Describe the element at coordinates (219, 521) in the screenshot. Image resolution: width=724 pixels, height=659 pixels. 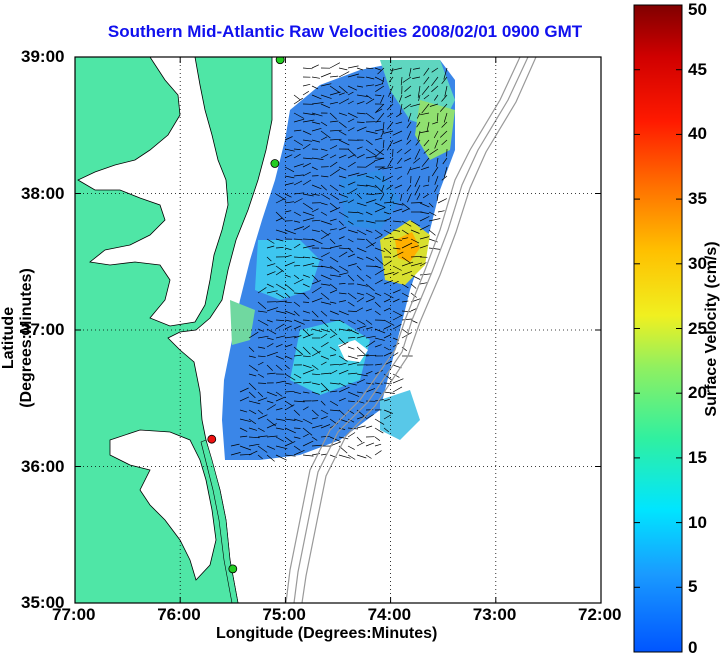
I see `outer-banks` at that location.